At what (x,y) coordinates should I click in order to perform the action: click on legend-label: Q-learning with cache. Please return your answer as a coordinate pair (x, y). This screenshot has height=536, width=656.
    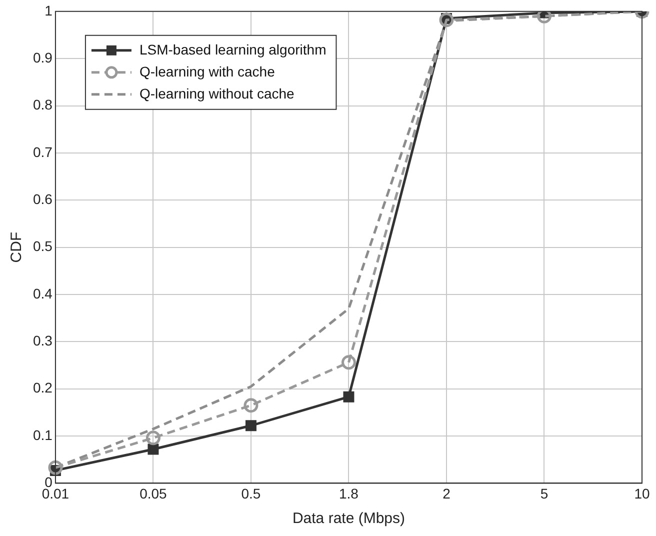
    Looking at the image, I should click on (207, 71).